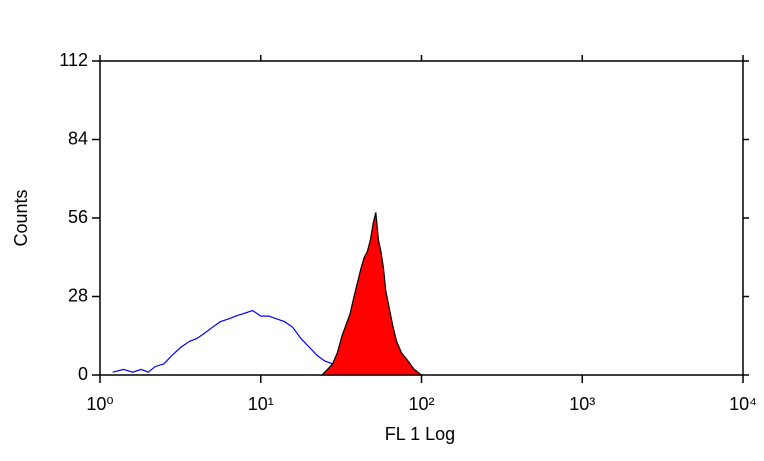 The height and width of the screenshot is (461, 764). What do you see at coordinates (235, 341) in the screenshot?
I see `histogram-line` at bounding box center [235, 341].